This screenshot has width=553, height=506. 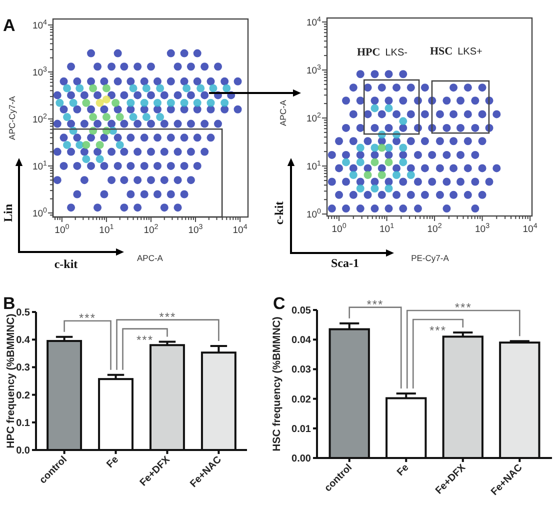 What do you see at coordinates (277, 384) in the screenshot?
I see `y-axis-title: HSC frequency (%BMMNC)` at bounding box center [277, 384].